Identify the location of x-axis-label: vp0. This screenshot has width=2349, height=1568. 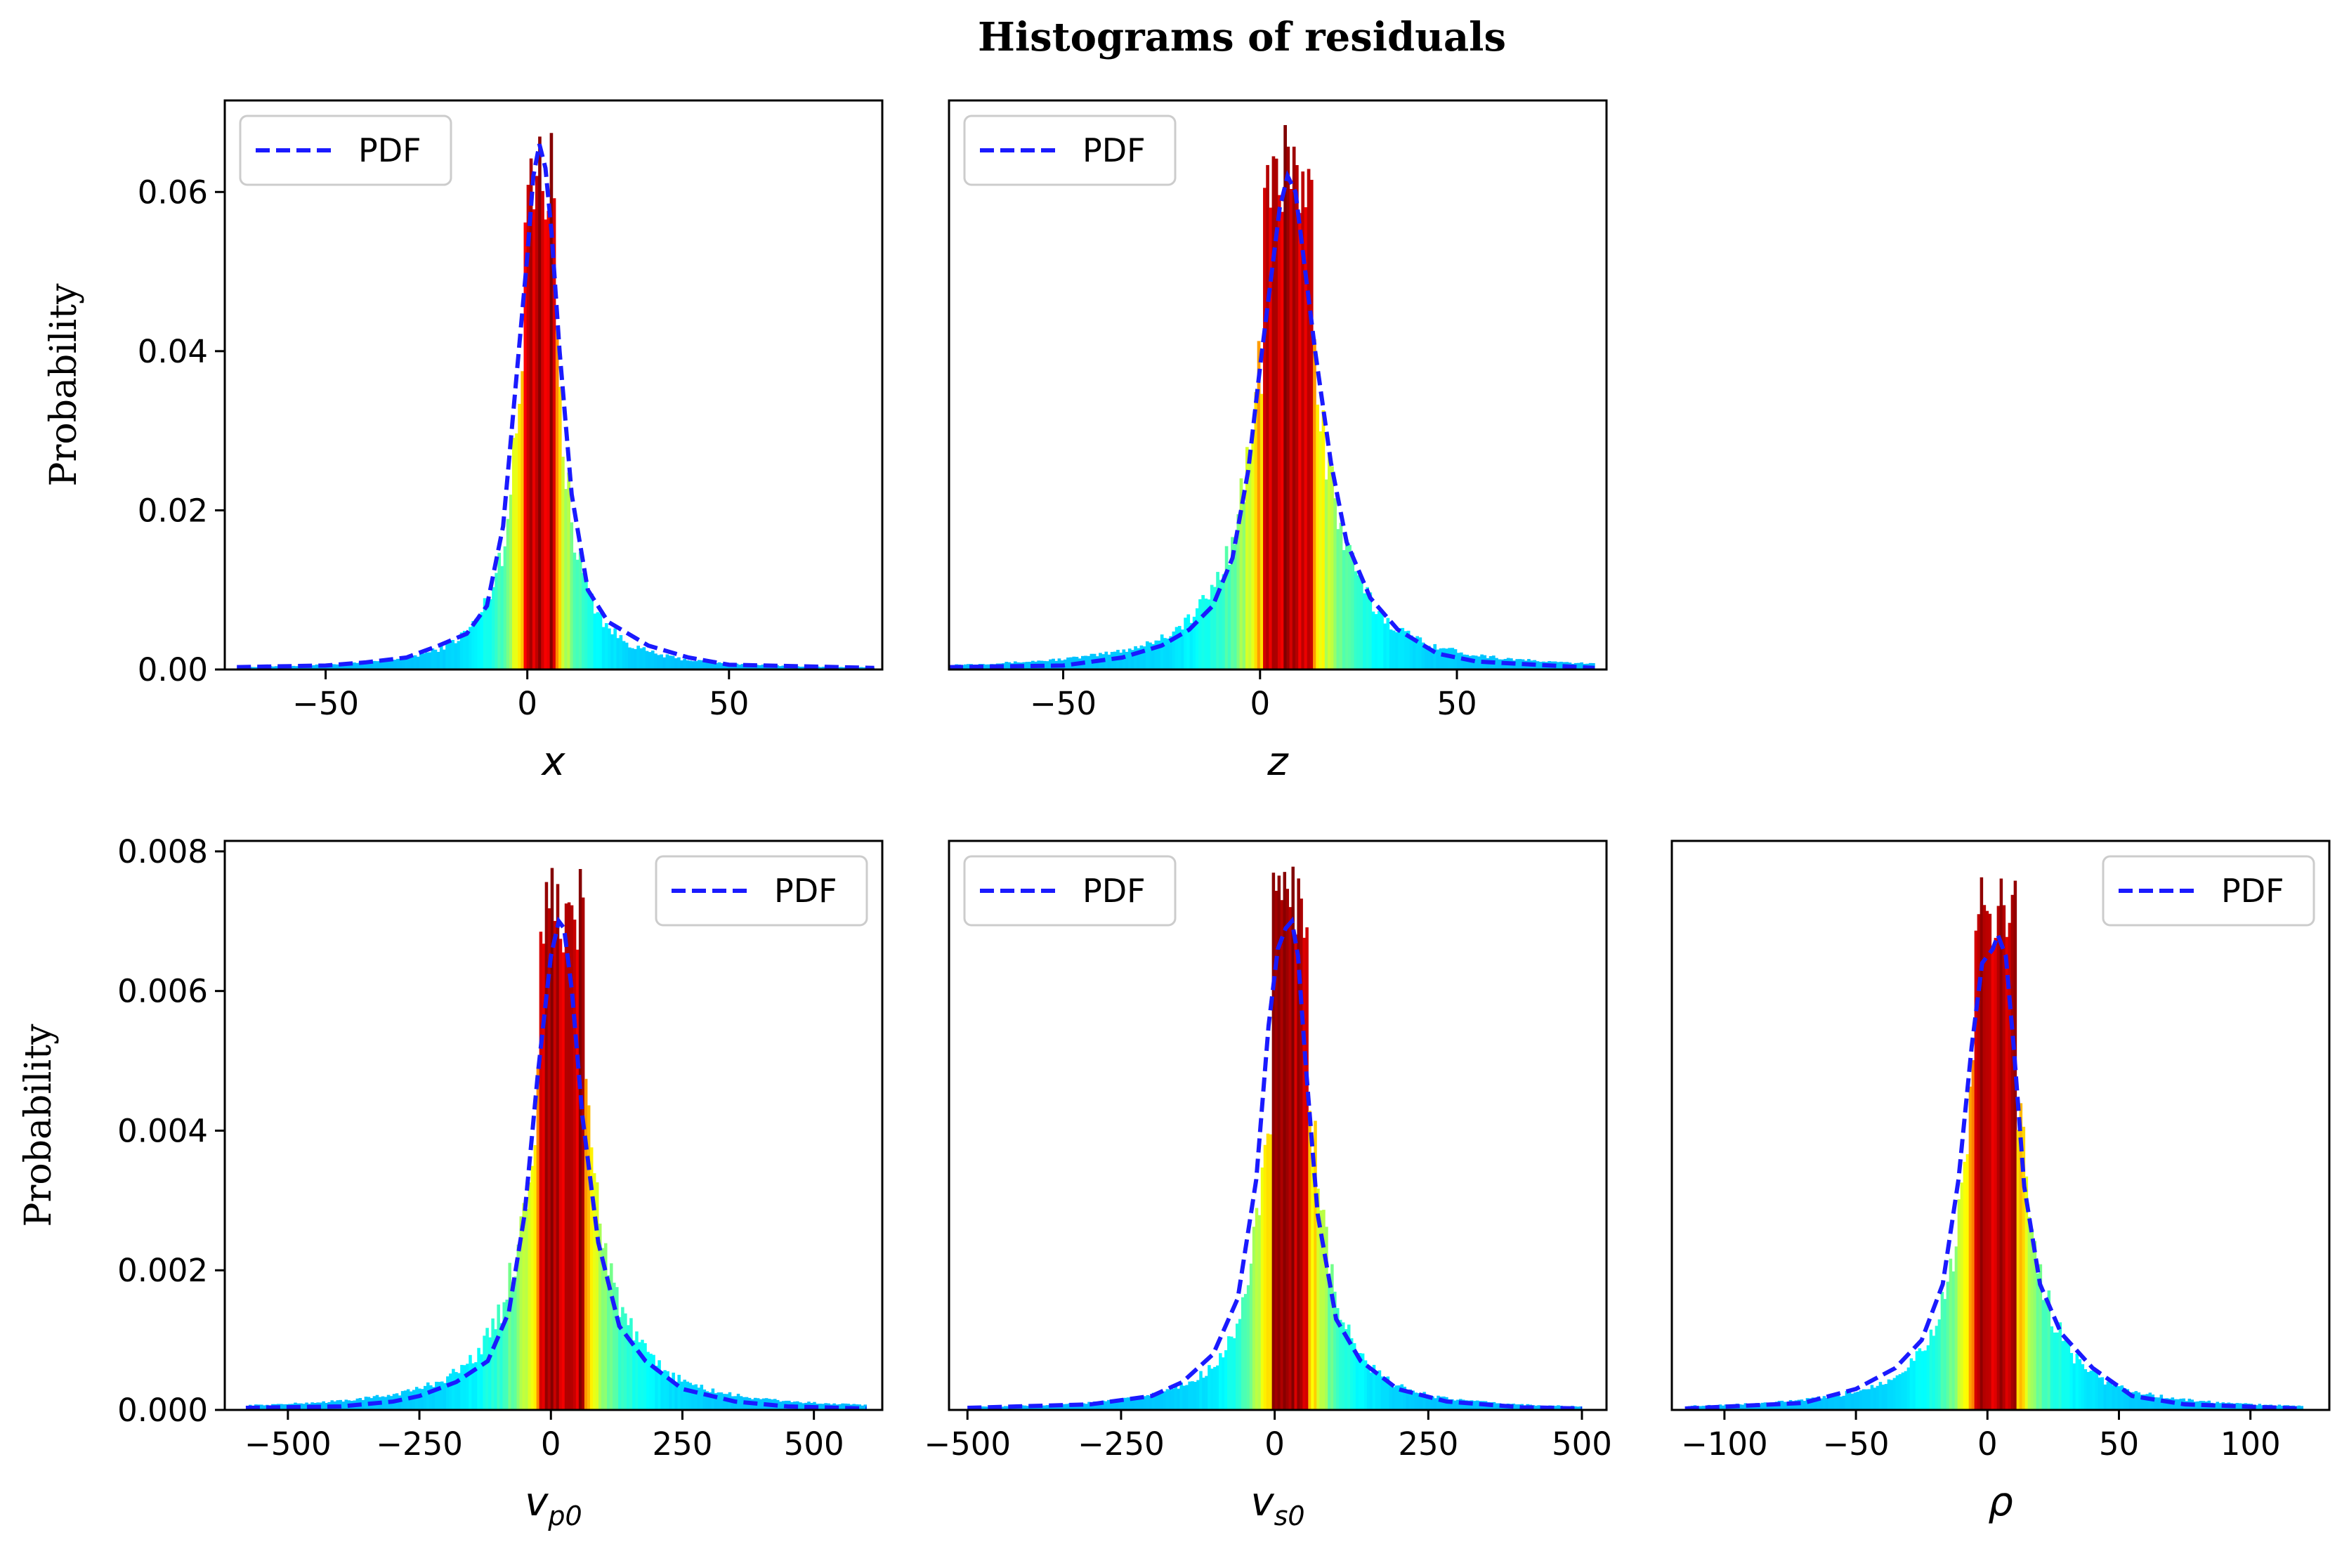
(553, 1505).